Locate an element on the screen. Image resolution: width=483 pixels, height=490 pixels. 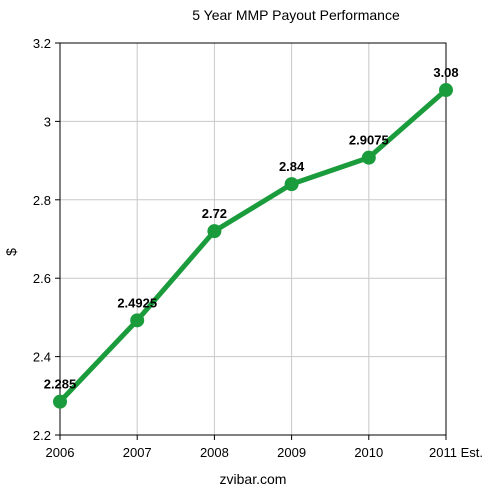
data-label: 2.4925 is located at coordinates (137, 302).